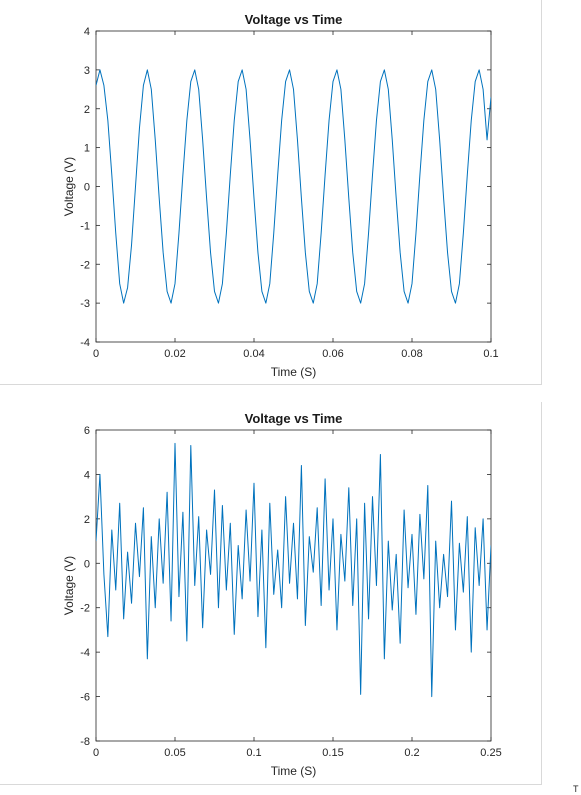 This screenshot has height=795, width=581. What do you see at coordinates (174, 753) in the screenshot?
I see `x-tick-label: 0.05` at bounding box center [174, 753].